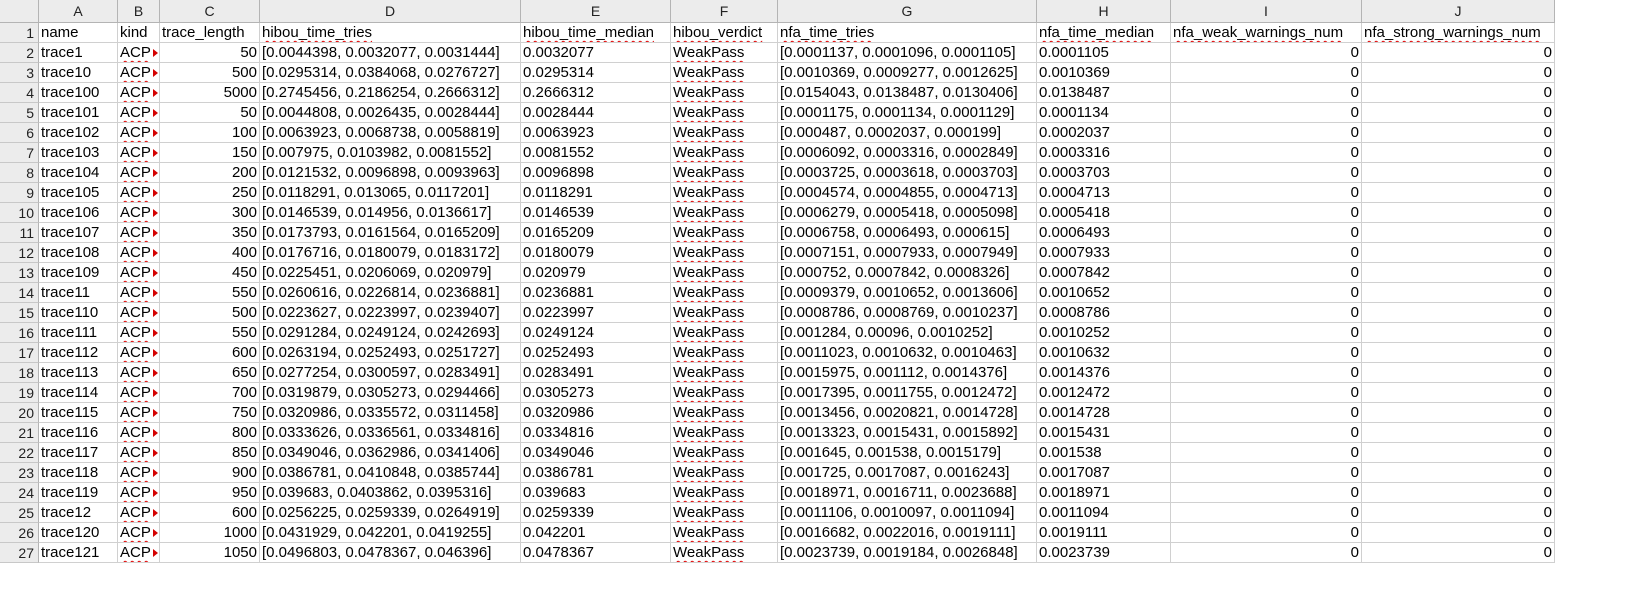 This screenshot has height=595, width=1646. Describe the element at coordinates (19, 193) in the screenshot. I see `row-header-9: 9` at that location.